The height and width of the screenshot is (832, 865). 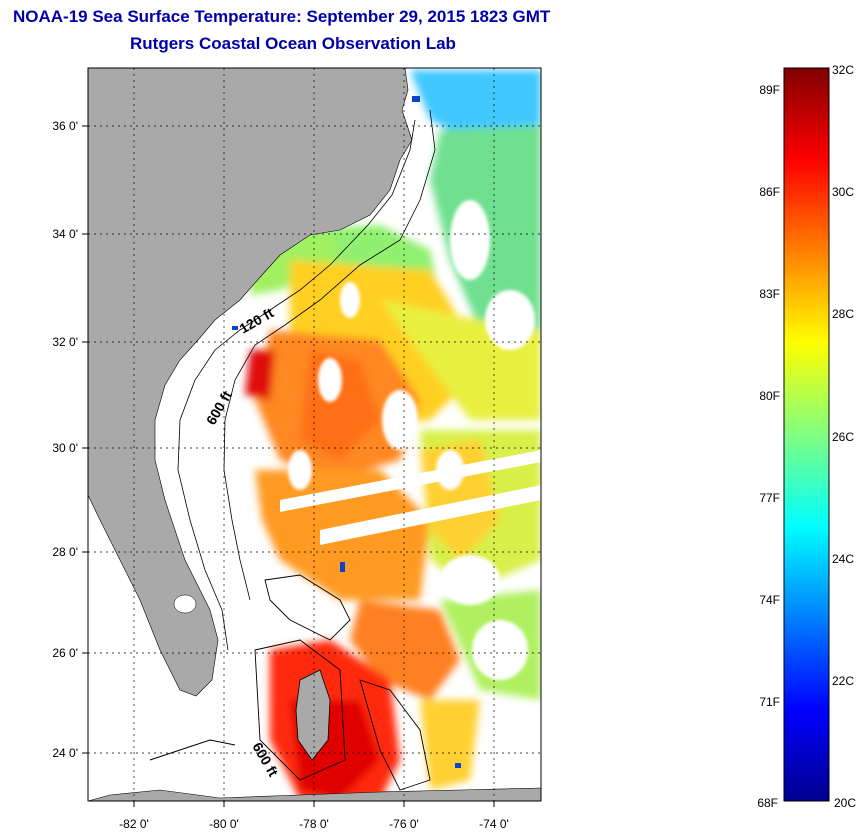 I want to click on colorbar-c-label: 26C, so click(x=843, y=437).